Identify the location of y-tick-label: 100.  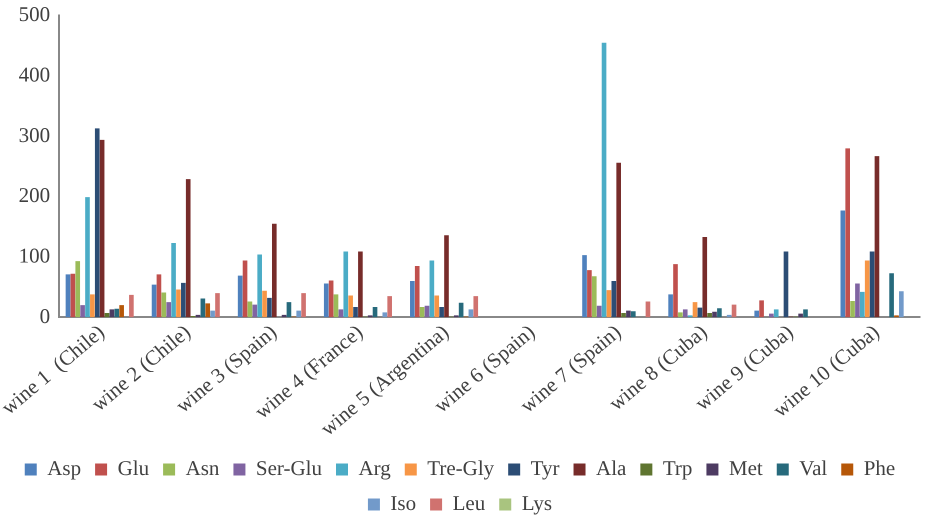
(34, 255).